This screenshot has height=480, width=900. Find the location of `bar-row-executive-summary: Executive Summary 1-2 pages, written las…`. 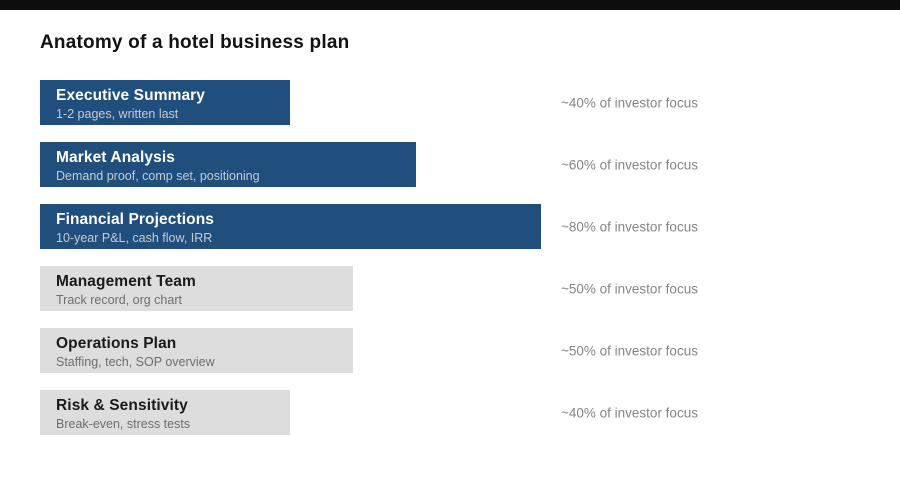

bar-row-executive-summary: Executive Summary 1-2 pages, written las… is located at coordinates (470, 102).